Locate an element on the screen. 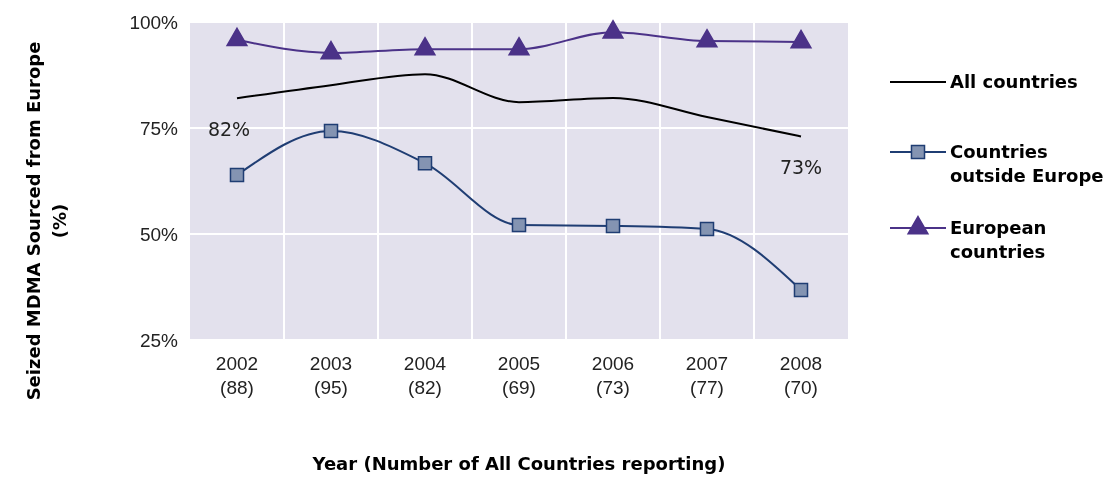  x-tick-label: 2008 (70) is located at coordinates (801, 375).